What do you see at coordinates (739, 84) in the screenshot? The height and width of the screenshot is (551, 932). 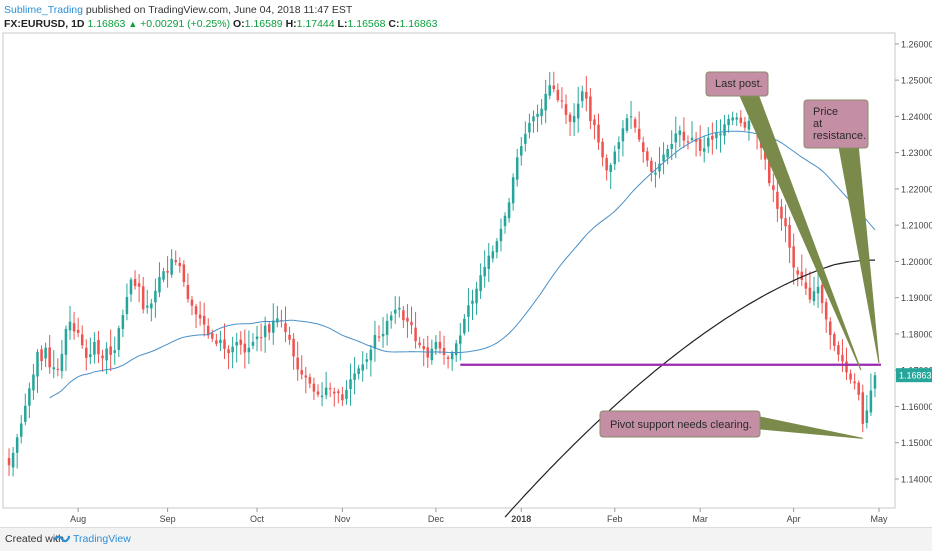 I see `callout-last-post-text: Last post.` at bounding box center [739, 84].